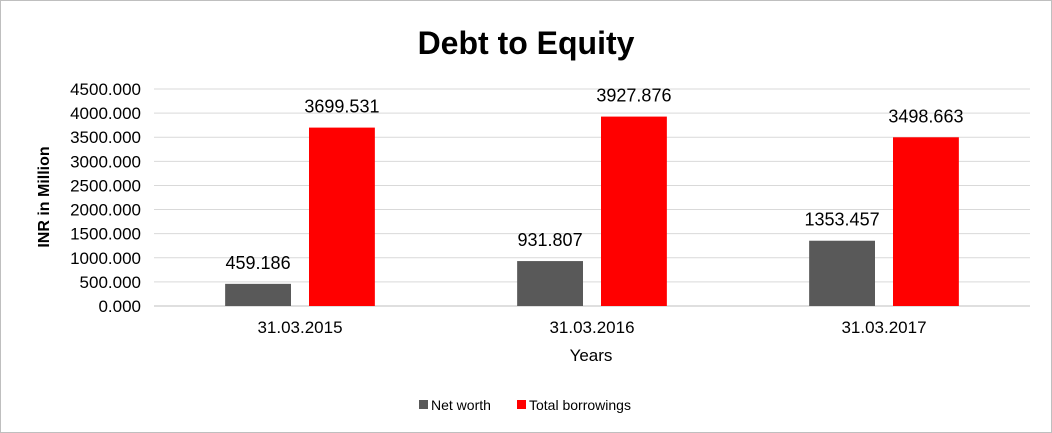 The width and height of the screenshot is (1052, 433). I want to click on y-tick-label: 0.000, so click(119, 306).